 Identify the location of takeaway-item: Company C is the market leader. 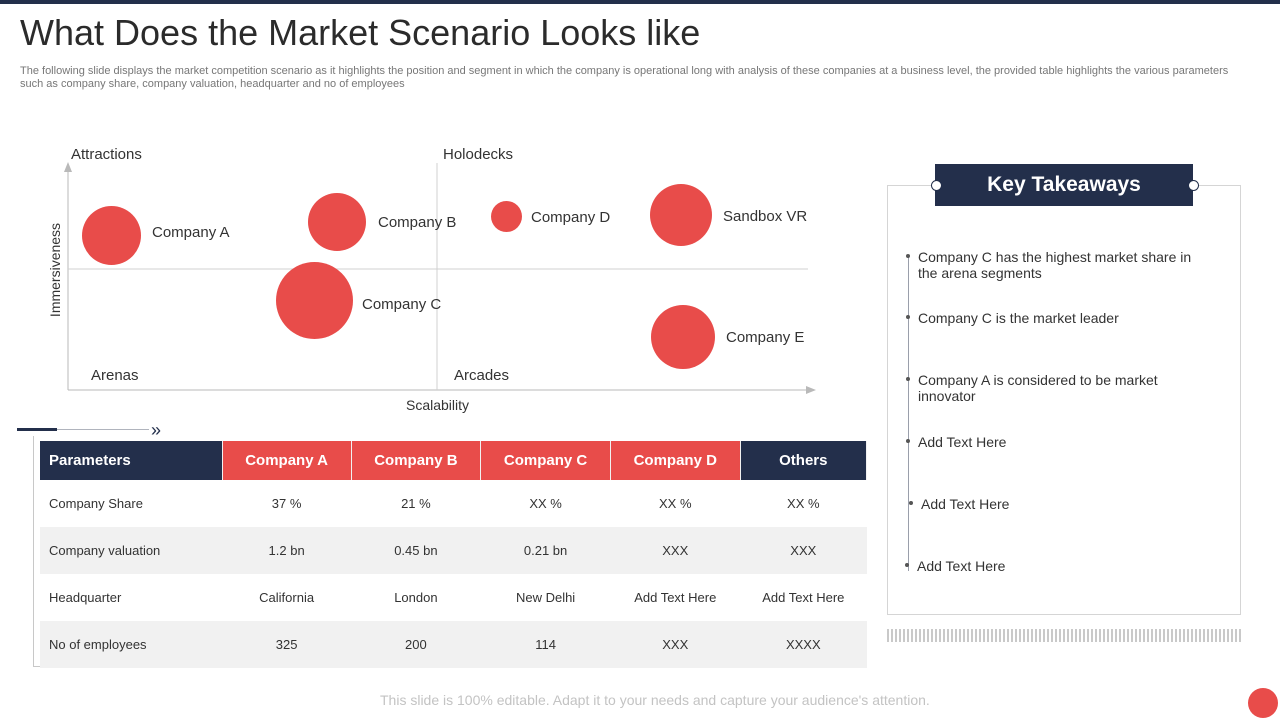
(1056, 318).